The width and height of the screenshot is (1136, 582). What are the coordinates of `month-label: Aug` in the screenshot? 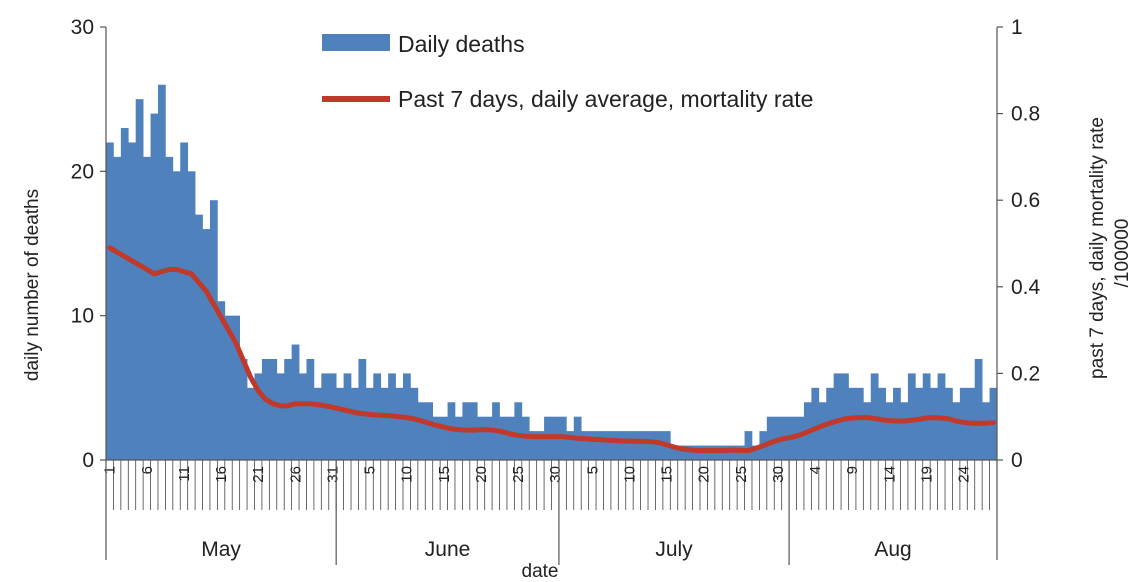 It's located at (892, 549).